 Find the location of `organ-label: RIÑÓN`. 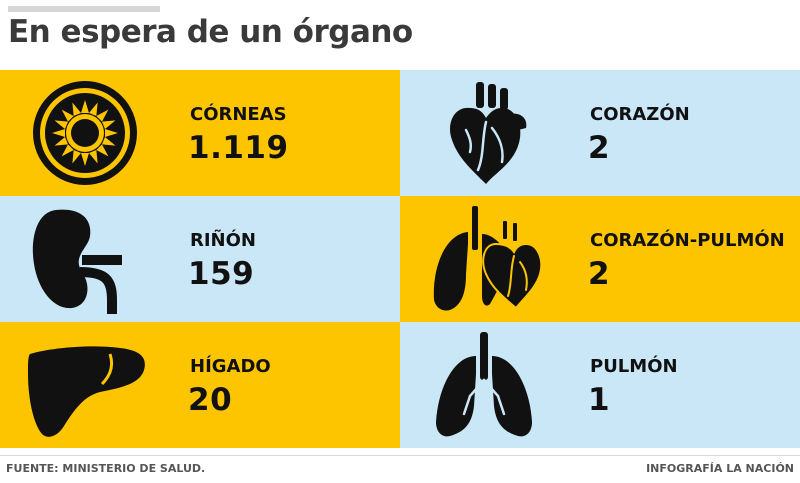

organ-label: RIÑÓN is located at coordinates (223, 240).